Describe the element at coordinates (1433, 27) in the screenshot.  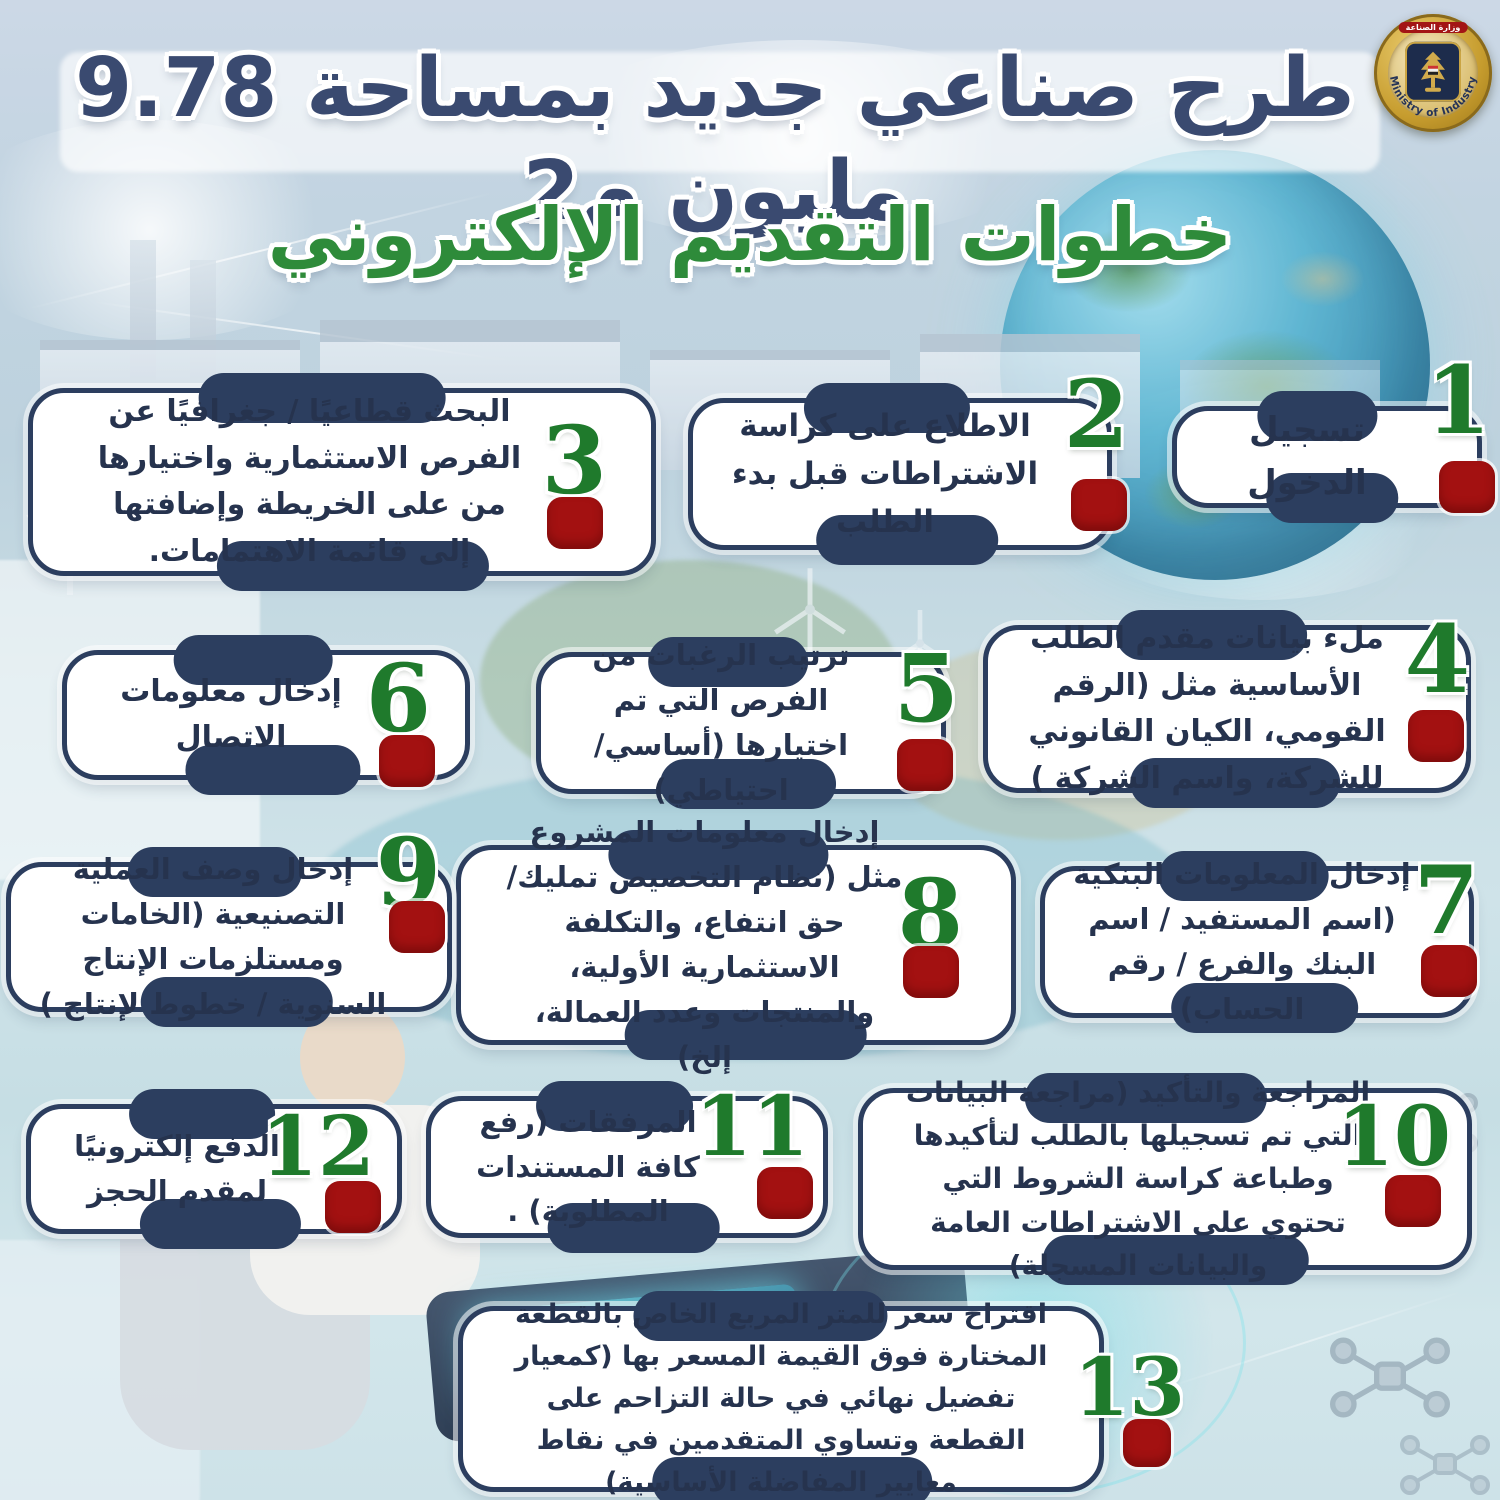
I see `logo-arabic-banner: وزارة الصناعة` at that location.